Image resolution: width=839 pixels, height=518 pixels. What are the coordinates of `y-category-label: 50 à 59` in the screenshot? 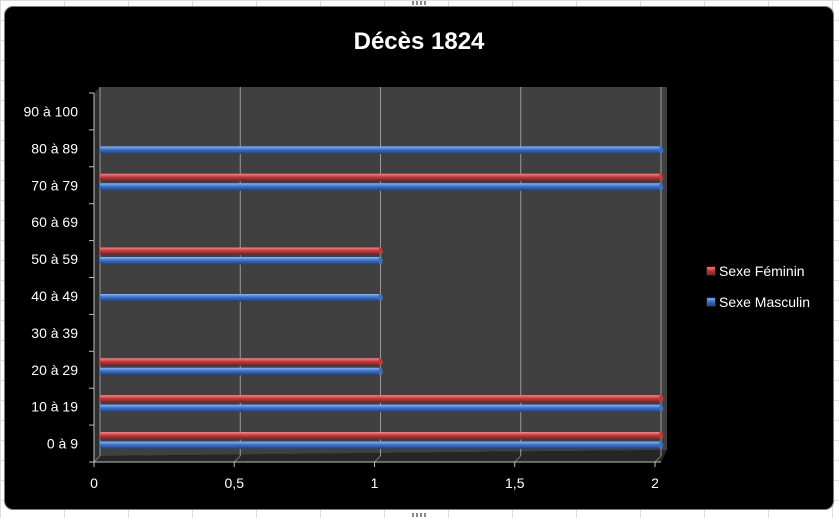 It's located at (54, 259).